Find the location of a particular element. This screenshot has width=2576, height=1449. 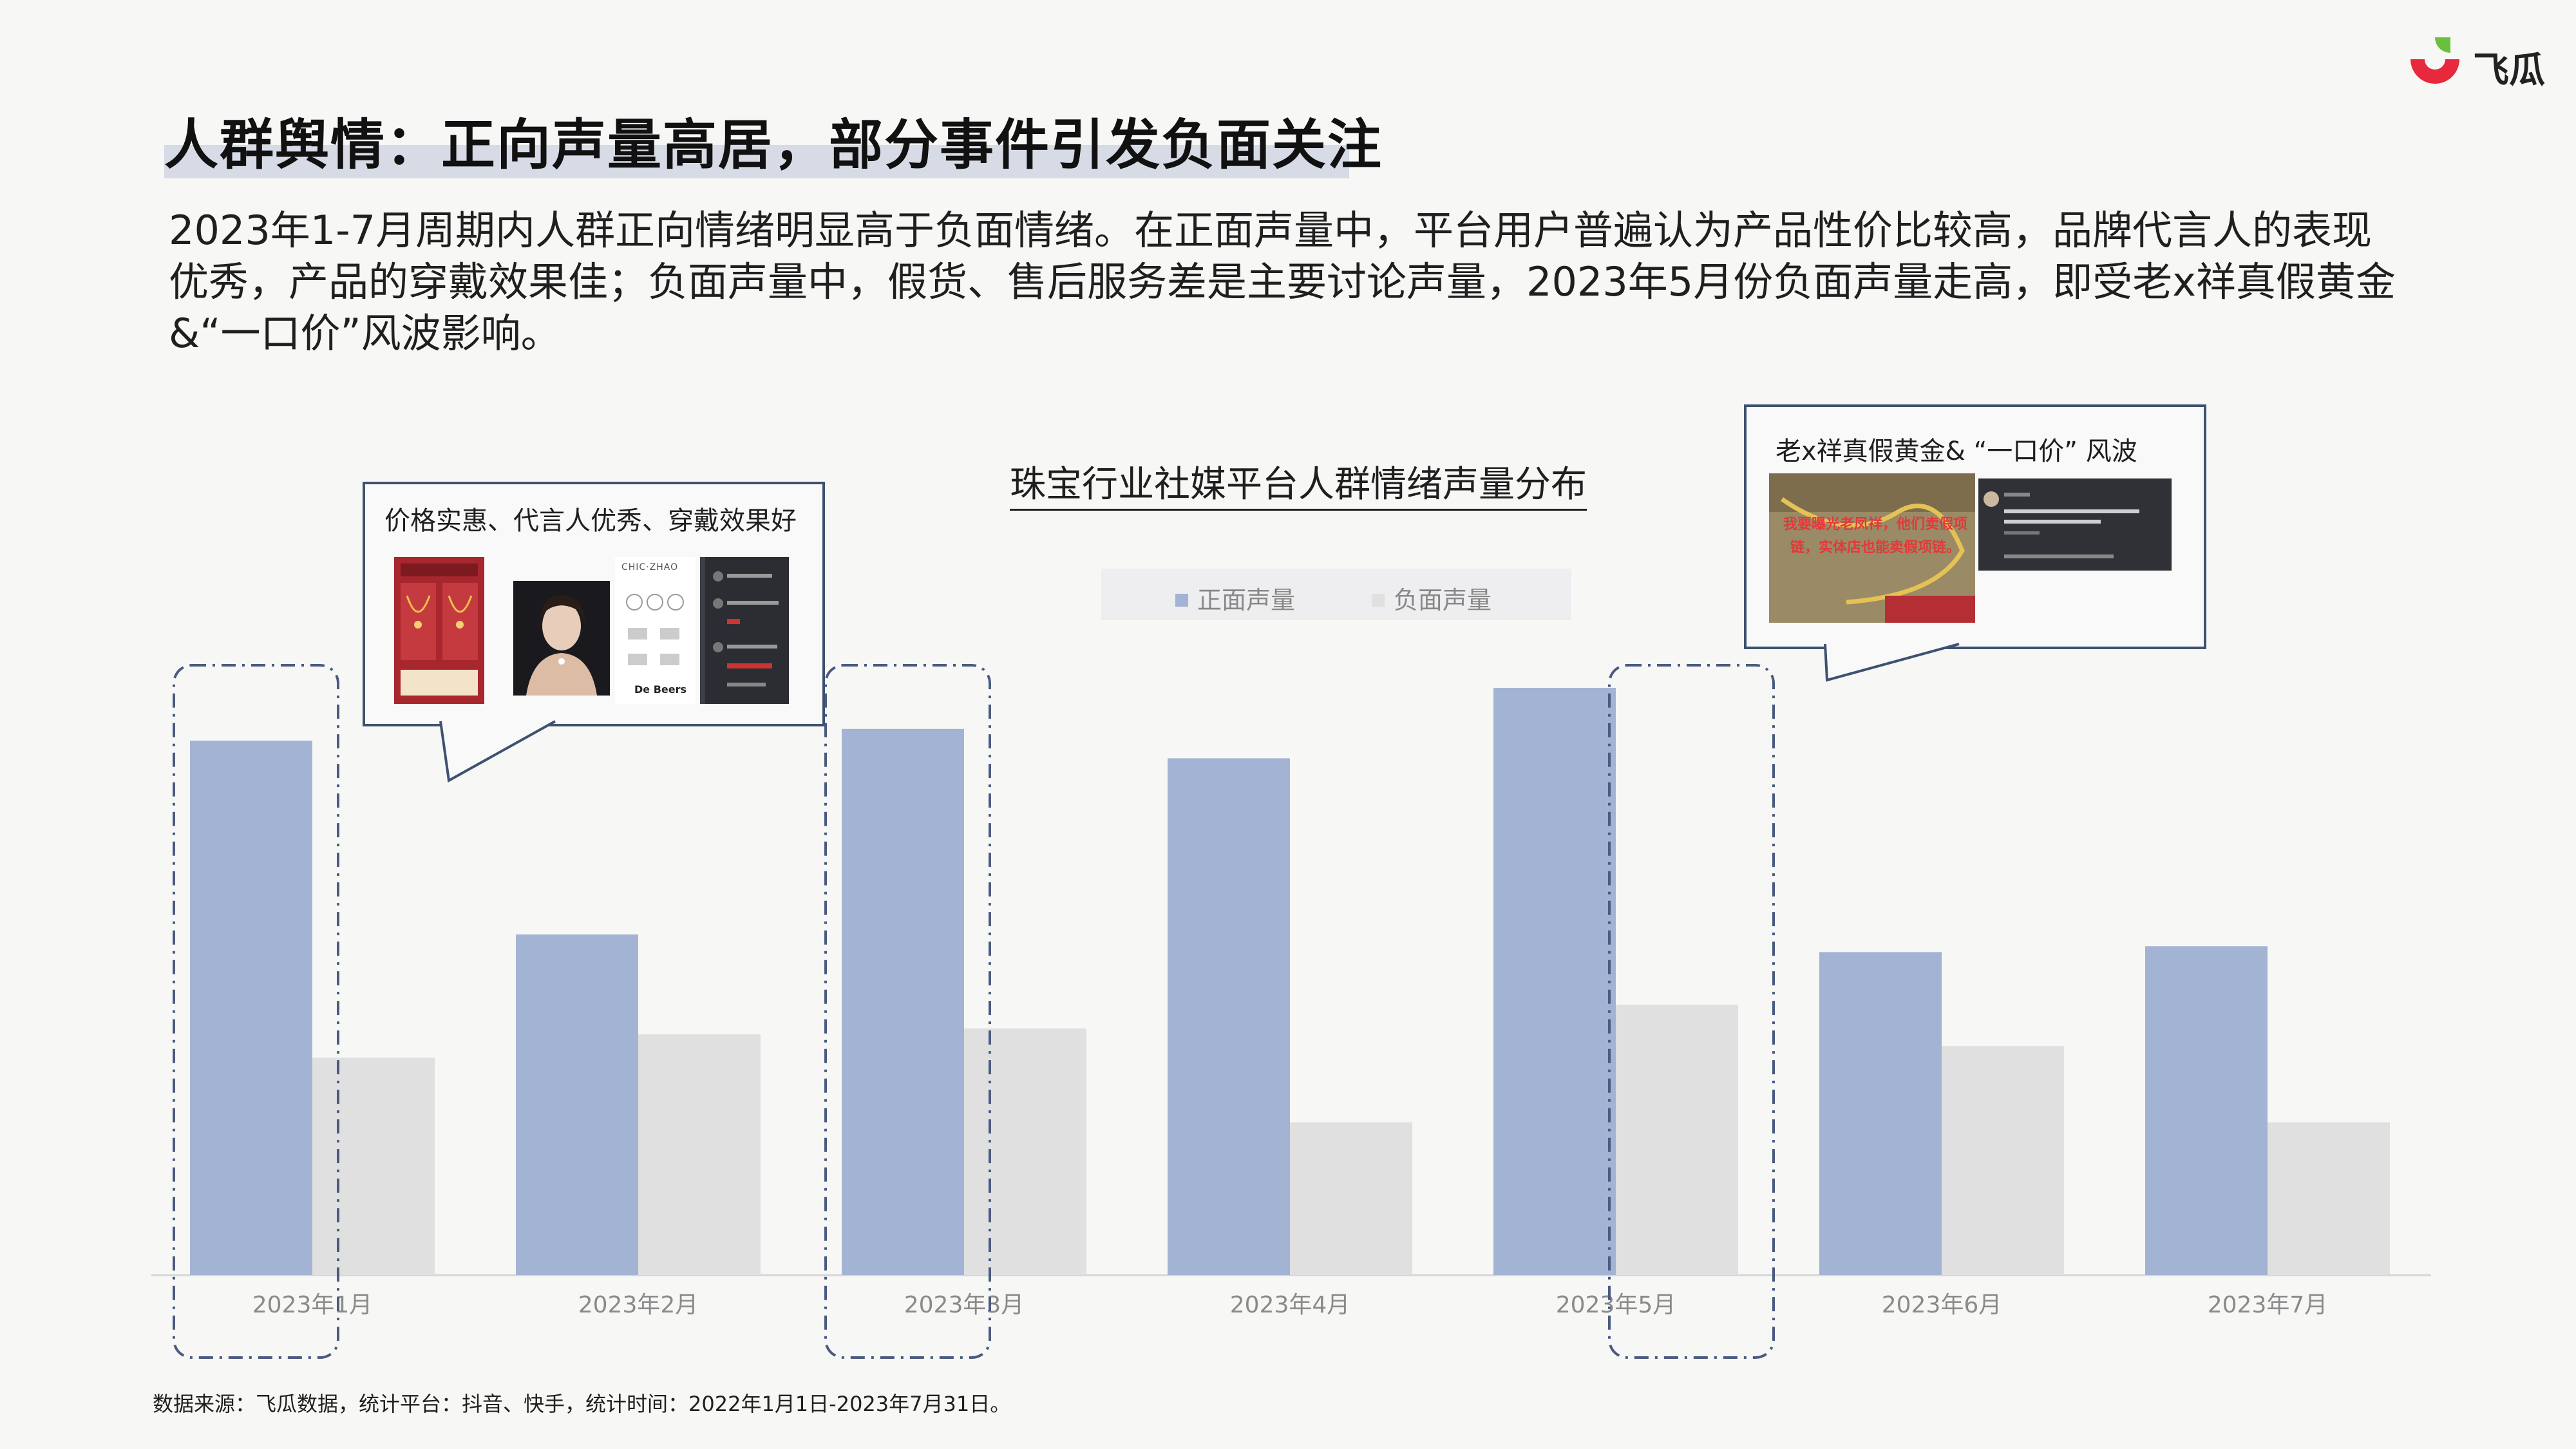

legend-item-positive: 正面声量 is located at coordinates (1235, 598).